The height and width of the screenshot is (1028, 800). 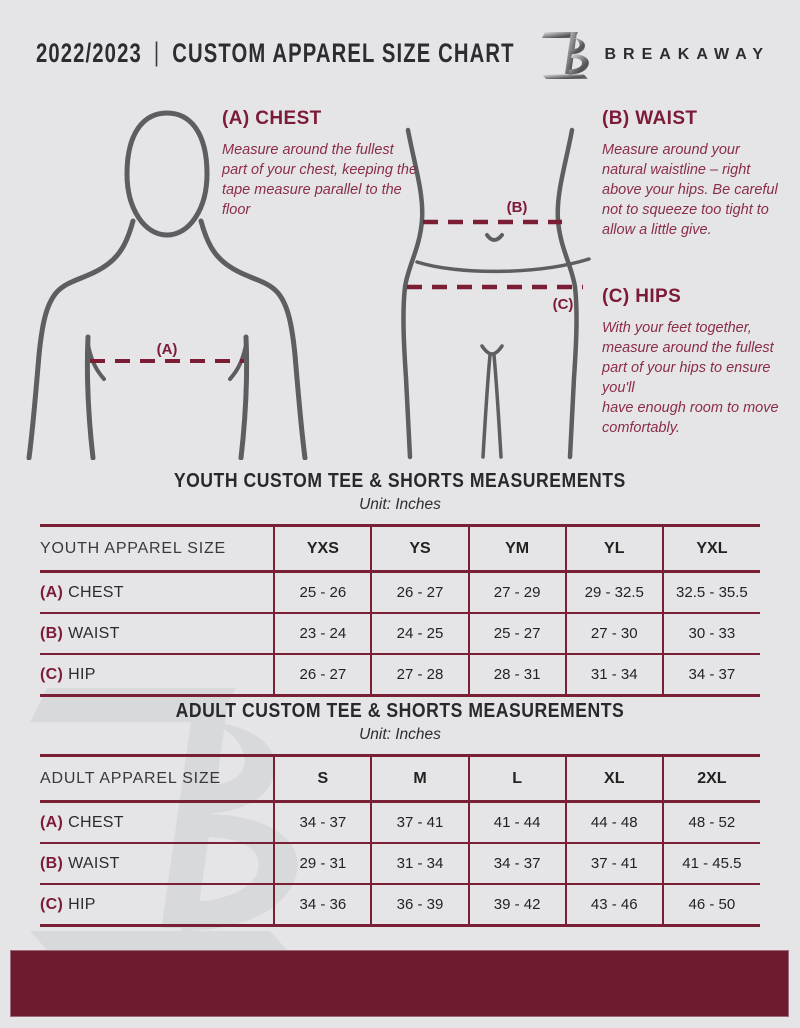 I want to click on youth-unit-label: Unit: Inches, so click(x=400, y=504).